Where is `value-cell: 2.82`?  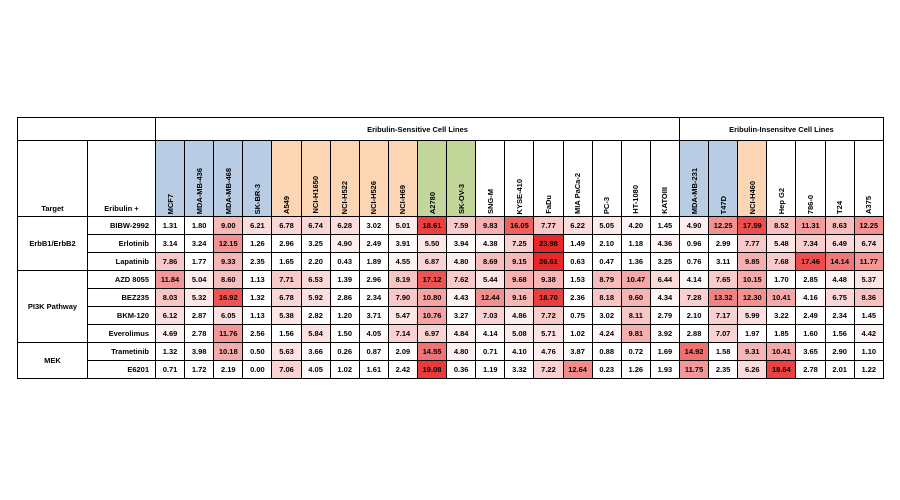 value-cell: 2.82 is located at coordinates (315, 315).